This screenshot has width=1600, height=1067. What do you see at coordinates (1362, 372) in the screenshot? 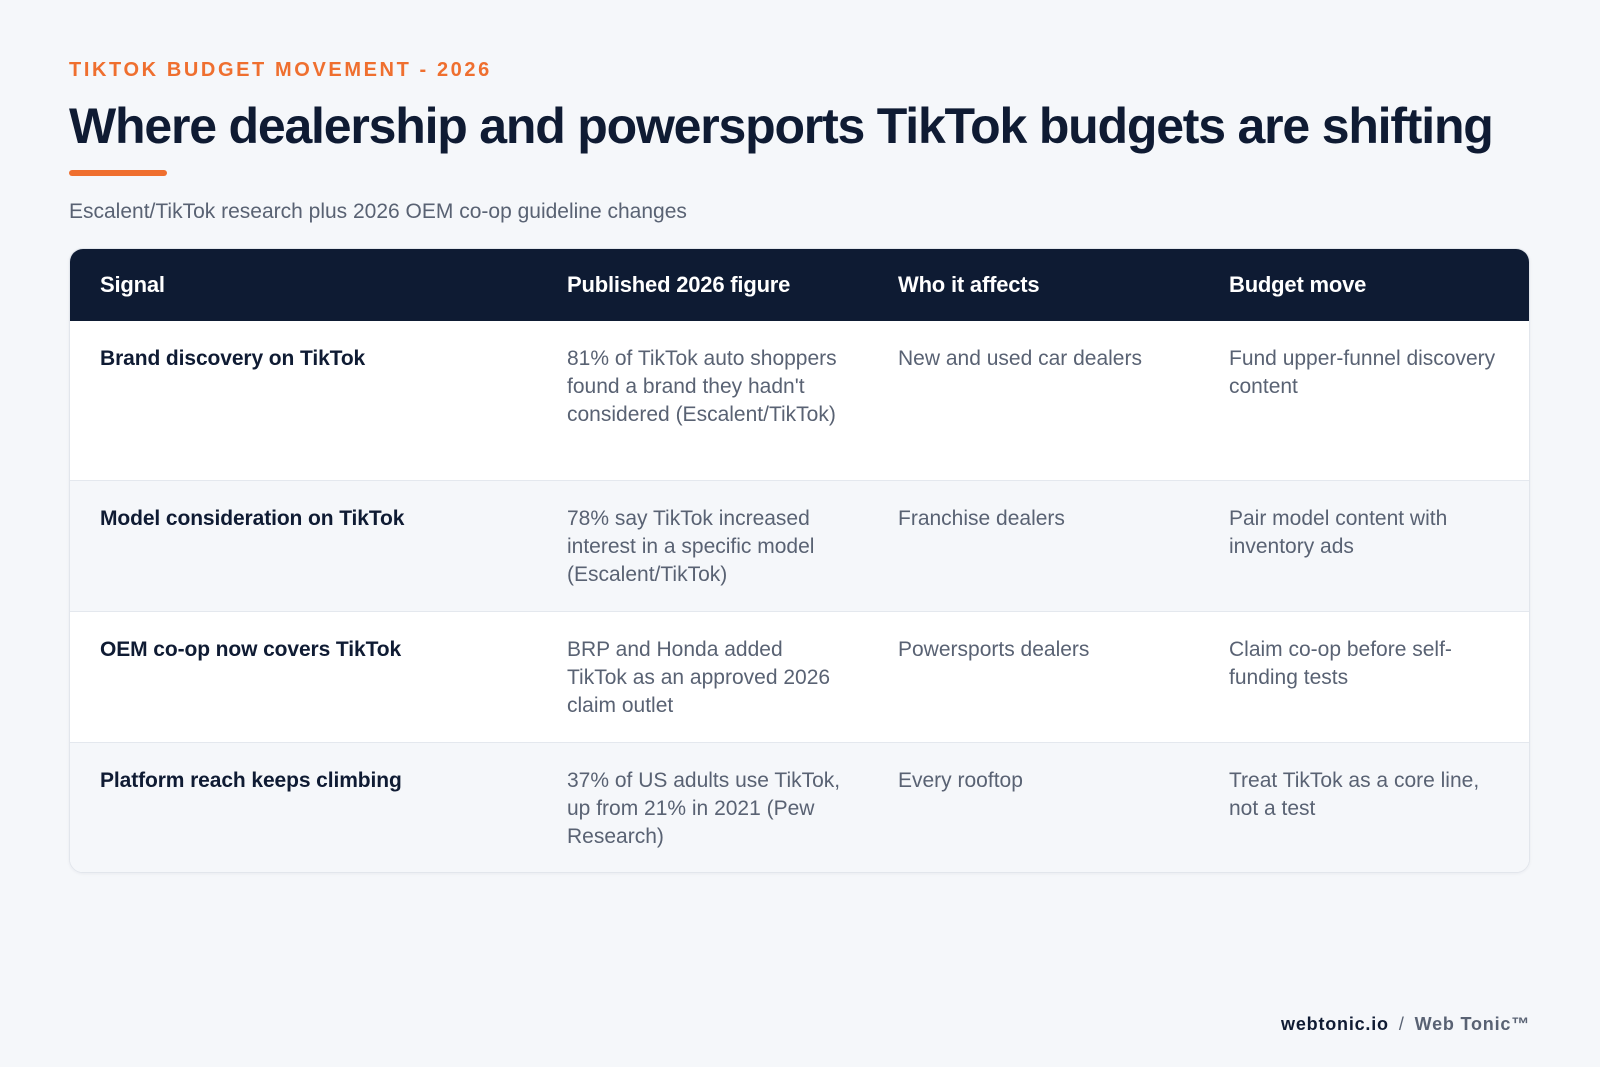
I see `move-cell: Fund upper-funnel discovery content` at bounding box center [1362, 372].